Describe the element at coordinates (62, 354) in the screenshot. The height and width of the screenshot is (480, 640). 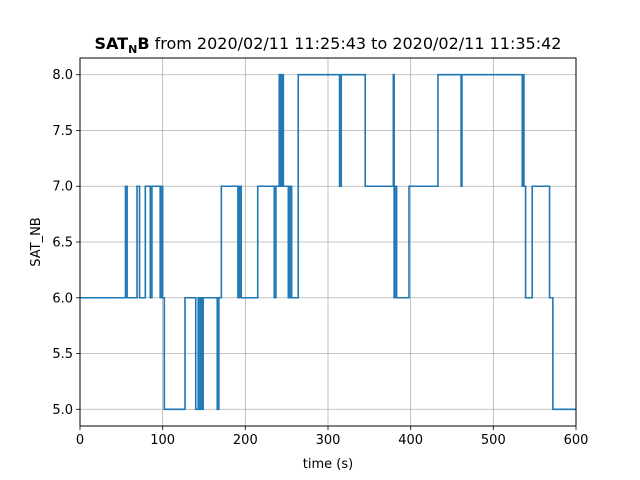
I see `y-tick-label: 5.5` at that location.